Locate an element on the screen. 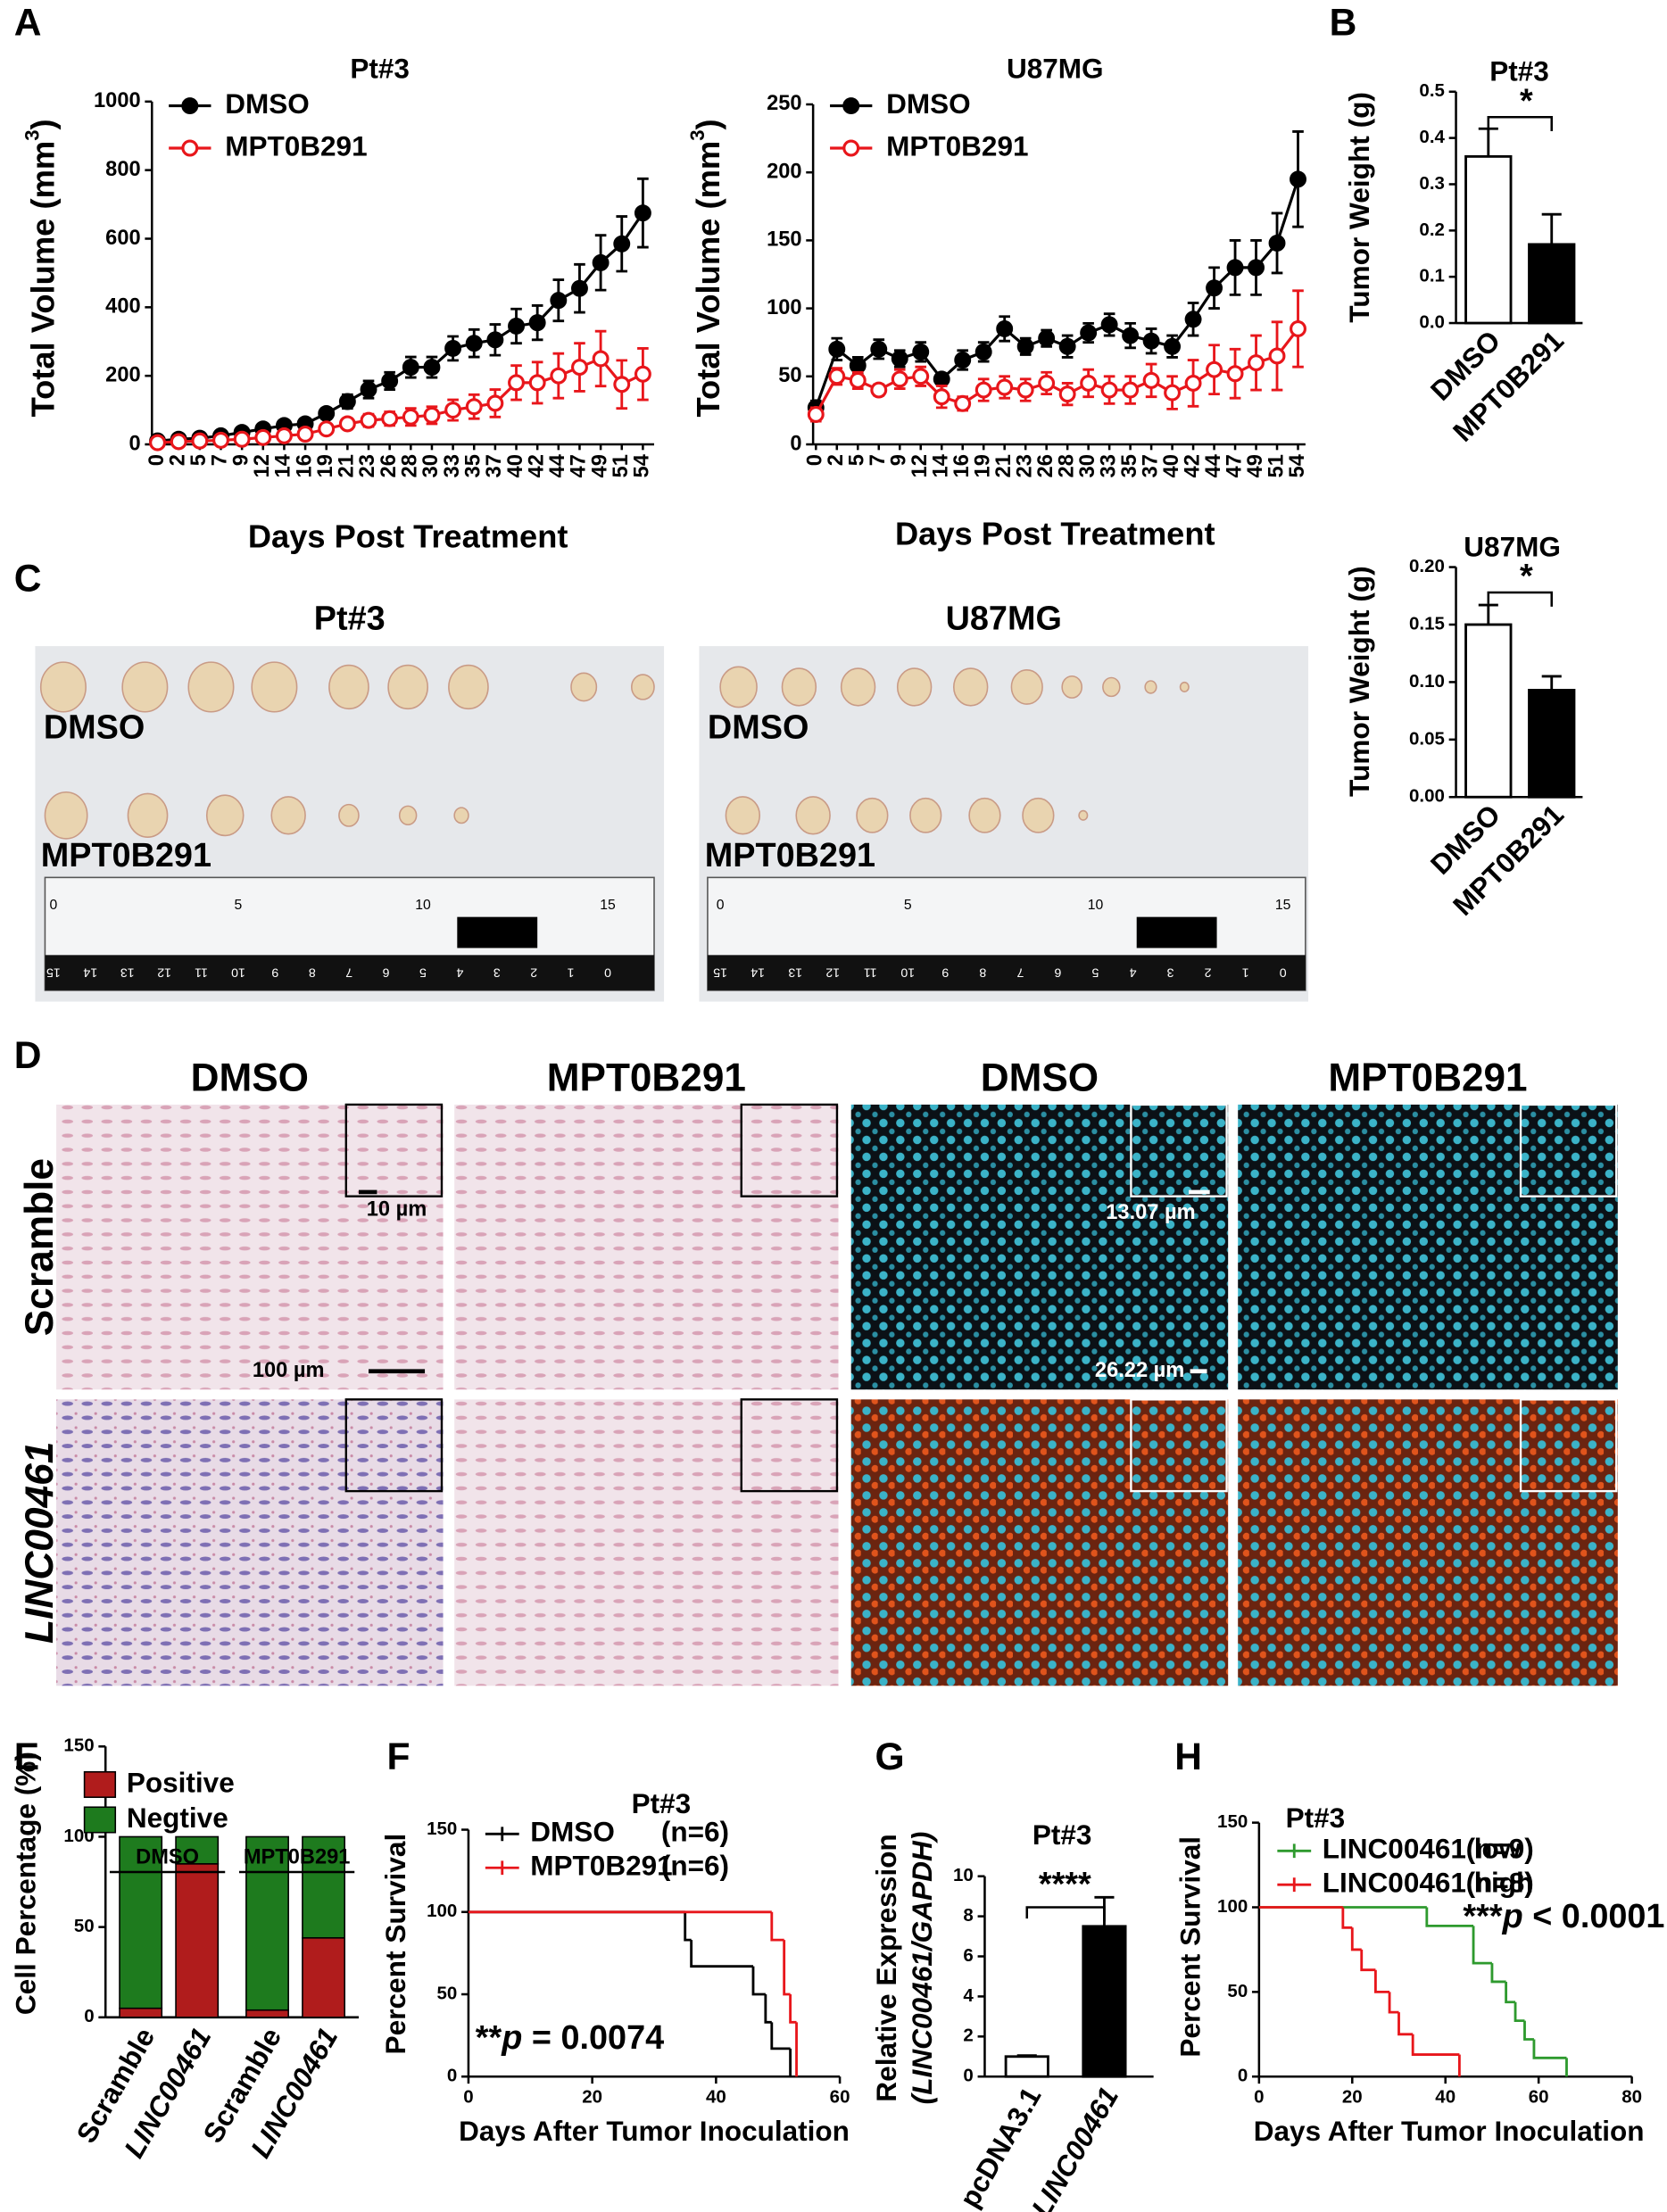 This screenshot has width=1667, height=2212. legend-label: MPT0B291 is located at coordinates (296, 145).